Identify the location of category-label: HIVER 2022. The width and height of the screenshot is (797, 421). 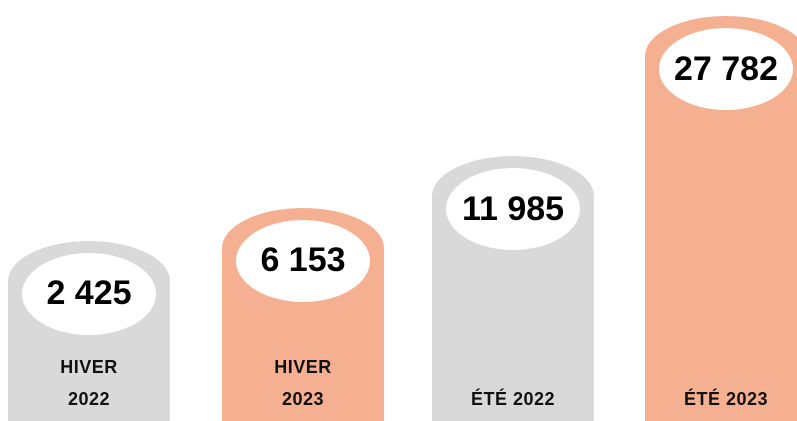
(89, 383).